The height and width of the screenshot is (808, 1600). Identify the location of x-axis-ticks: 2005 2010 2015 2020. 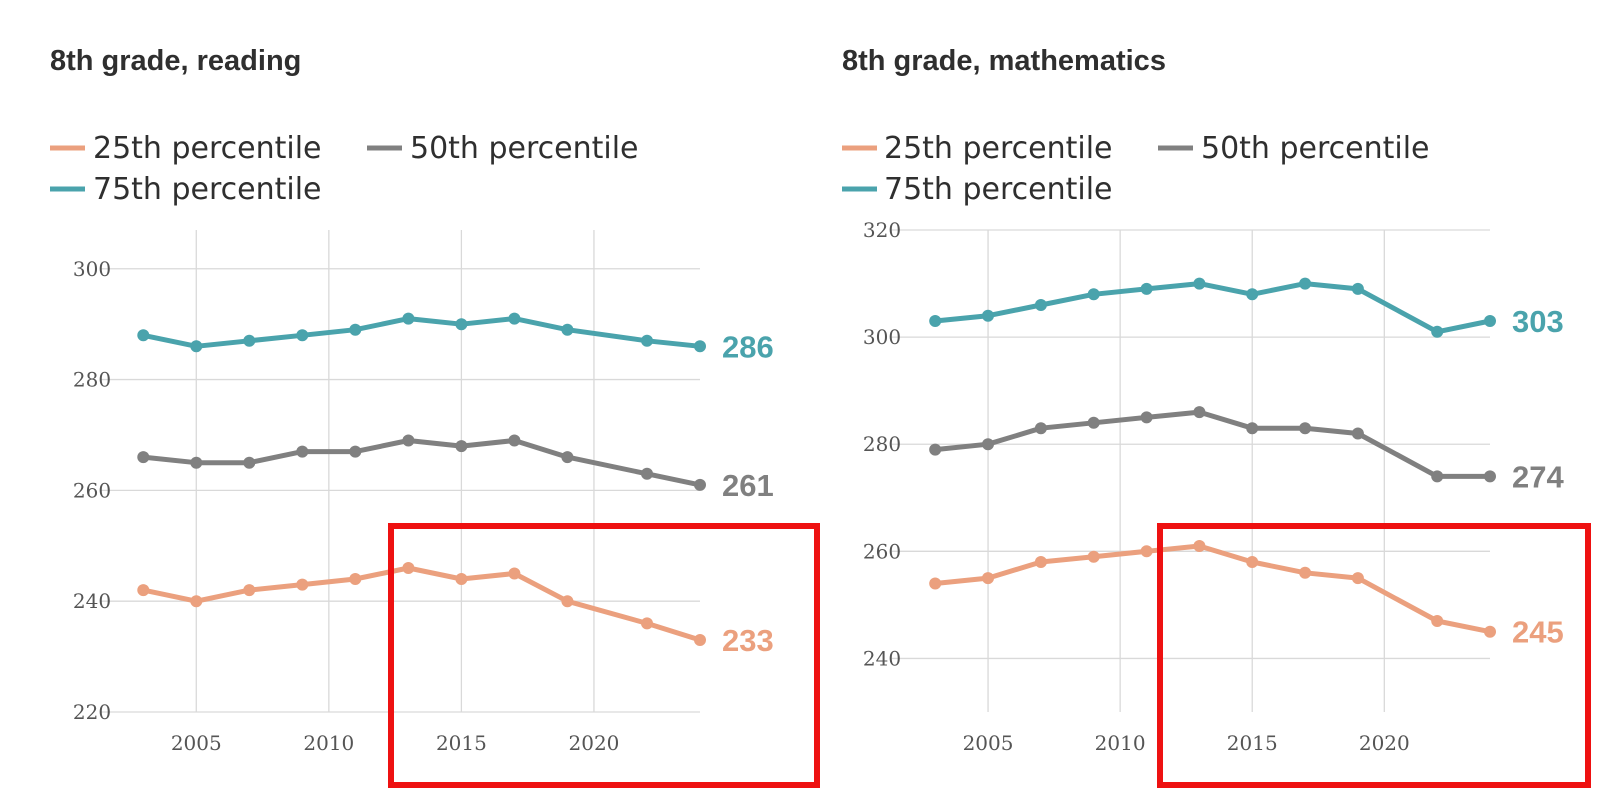
(1186, 743).